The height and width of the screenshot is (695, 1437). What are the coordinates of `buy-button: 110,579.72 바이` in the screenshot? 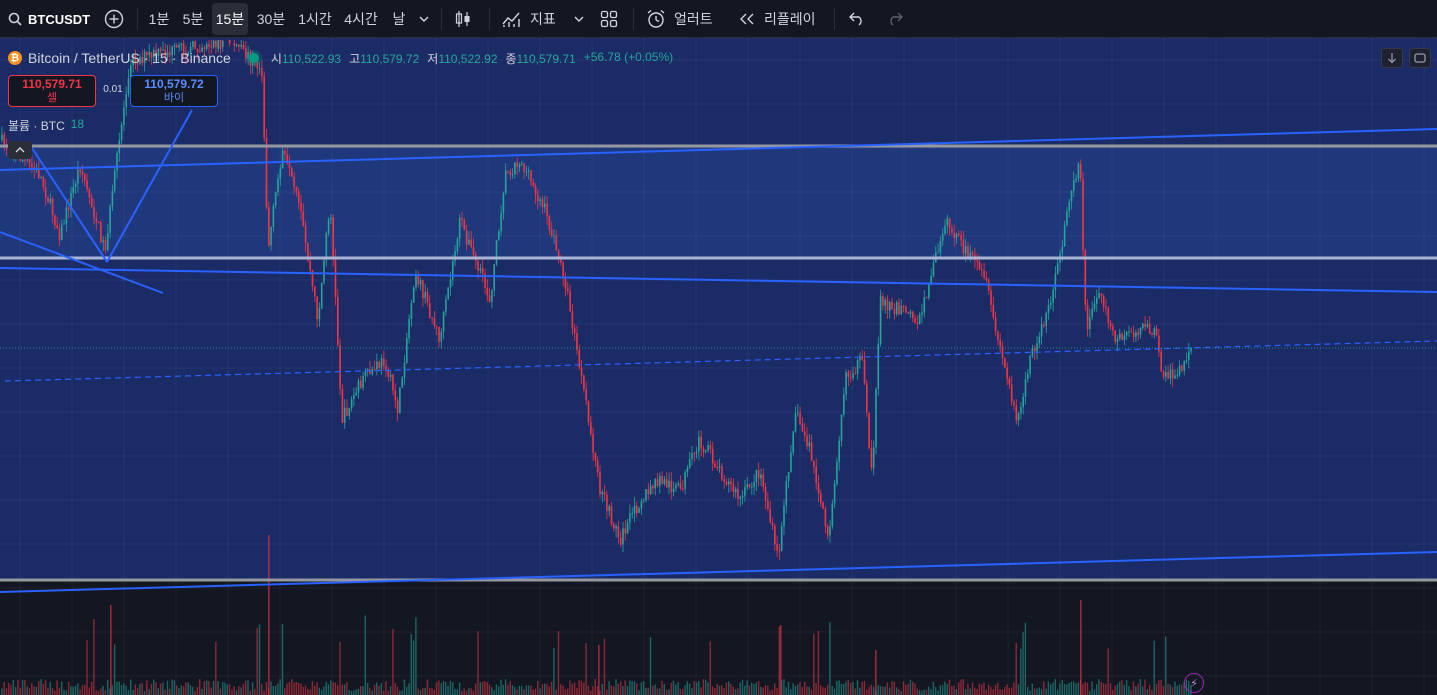 It's located at (174, 91).